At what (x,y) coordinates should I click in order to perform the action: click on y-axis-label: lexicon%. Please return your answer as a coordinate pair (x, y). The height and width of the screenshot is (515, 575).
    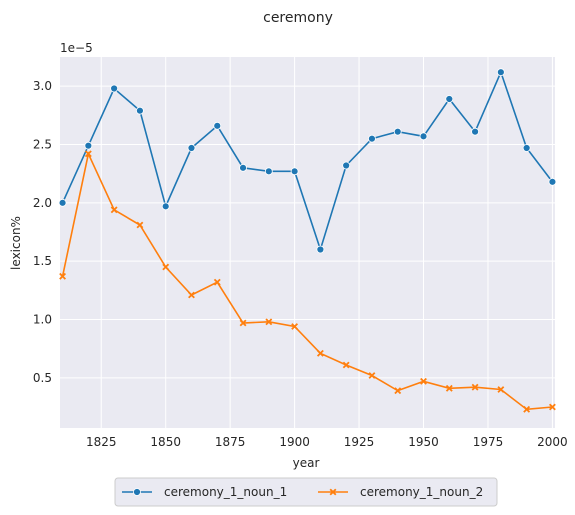
    Looking at the image, I should click on (16, 243).